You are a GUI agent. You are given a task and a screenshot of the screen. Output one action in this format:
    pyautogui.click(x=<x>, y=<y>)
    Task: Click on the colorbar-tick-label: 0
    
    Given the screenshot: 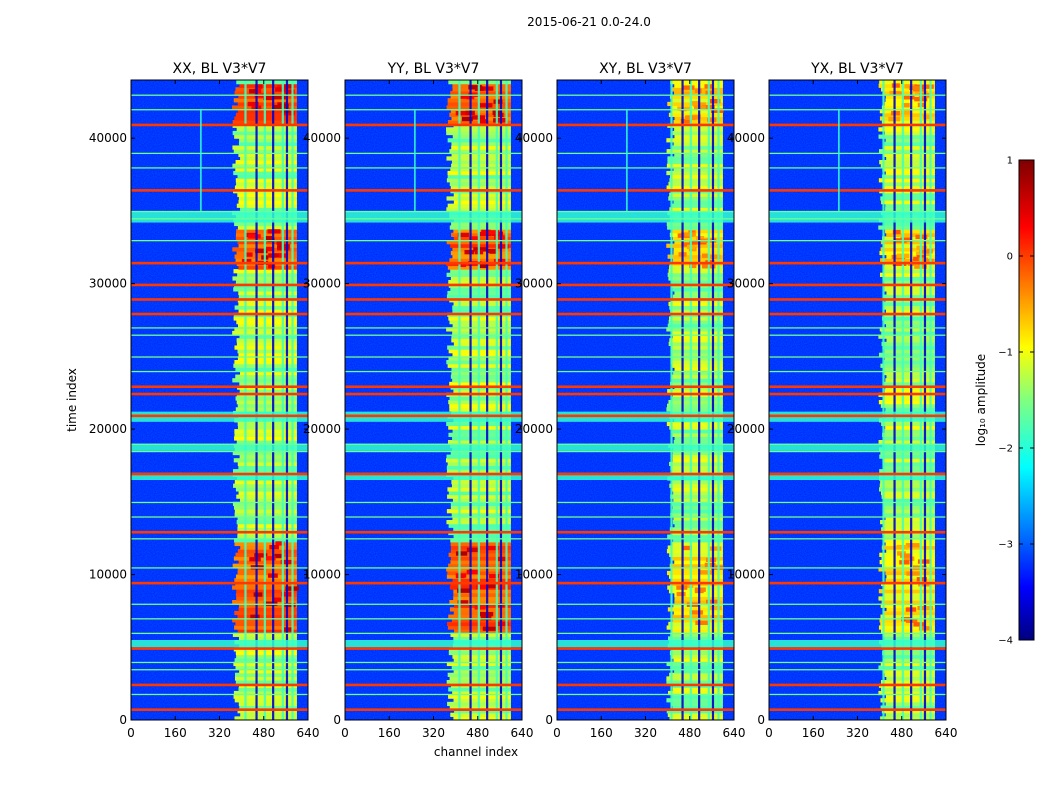 What is the action you would take?
    pyautogui.click(x=1010, y=257)
    